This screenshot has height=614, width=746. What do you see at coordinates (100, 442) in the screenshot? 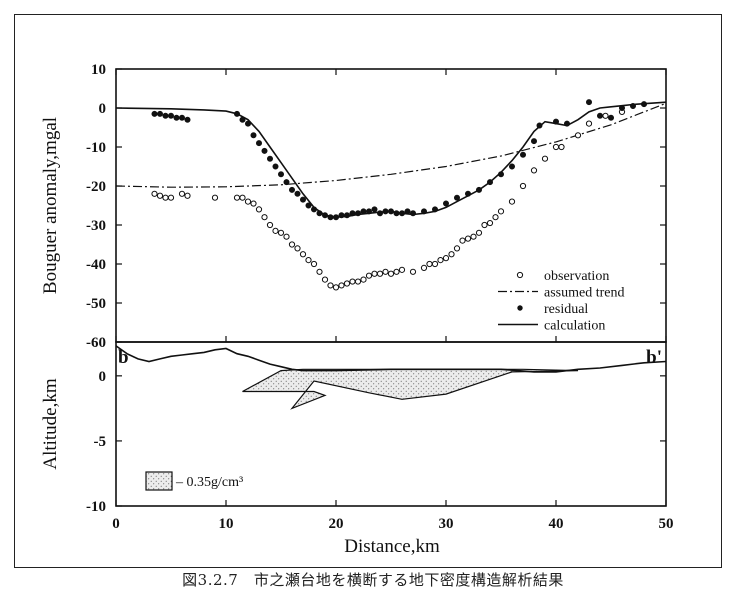
I see `y-tick-label: -5` at bounding box center [100, 442].